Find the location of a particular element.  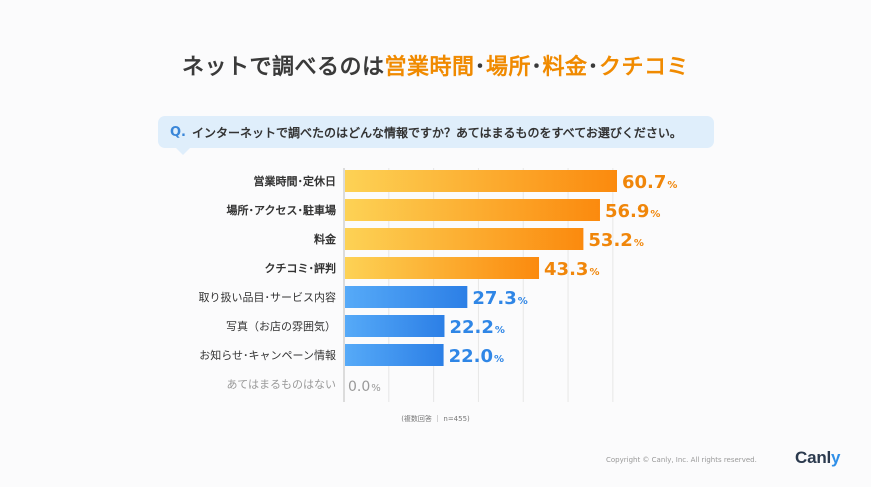

value-label: 22.2% is located at coordinates (476, 327).